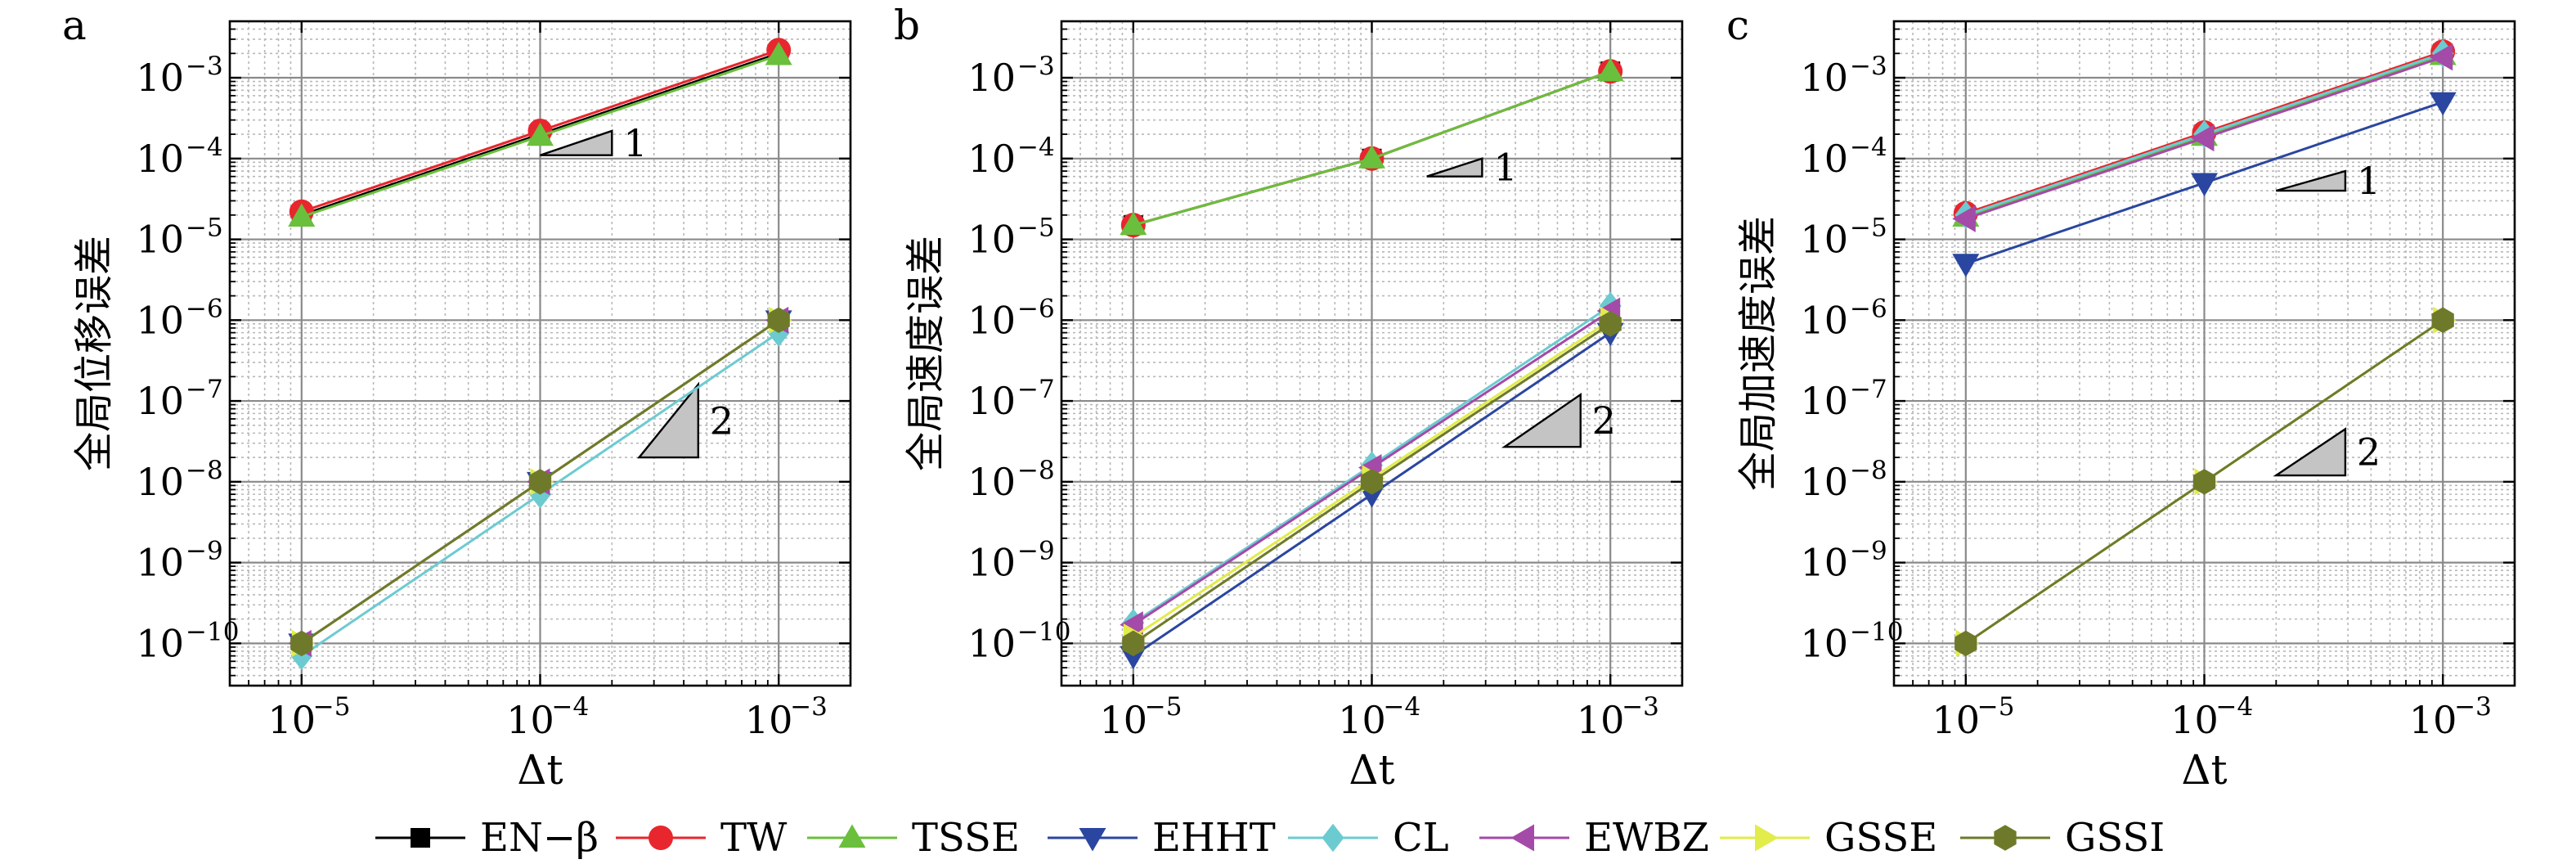  What do you see at coordinates (1646, 838) in the screenshot?
I see `legend-label: EWBZ` at bounding box center [1646, 838].